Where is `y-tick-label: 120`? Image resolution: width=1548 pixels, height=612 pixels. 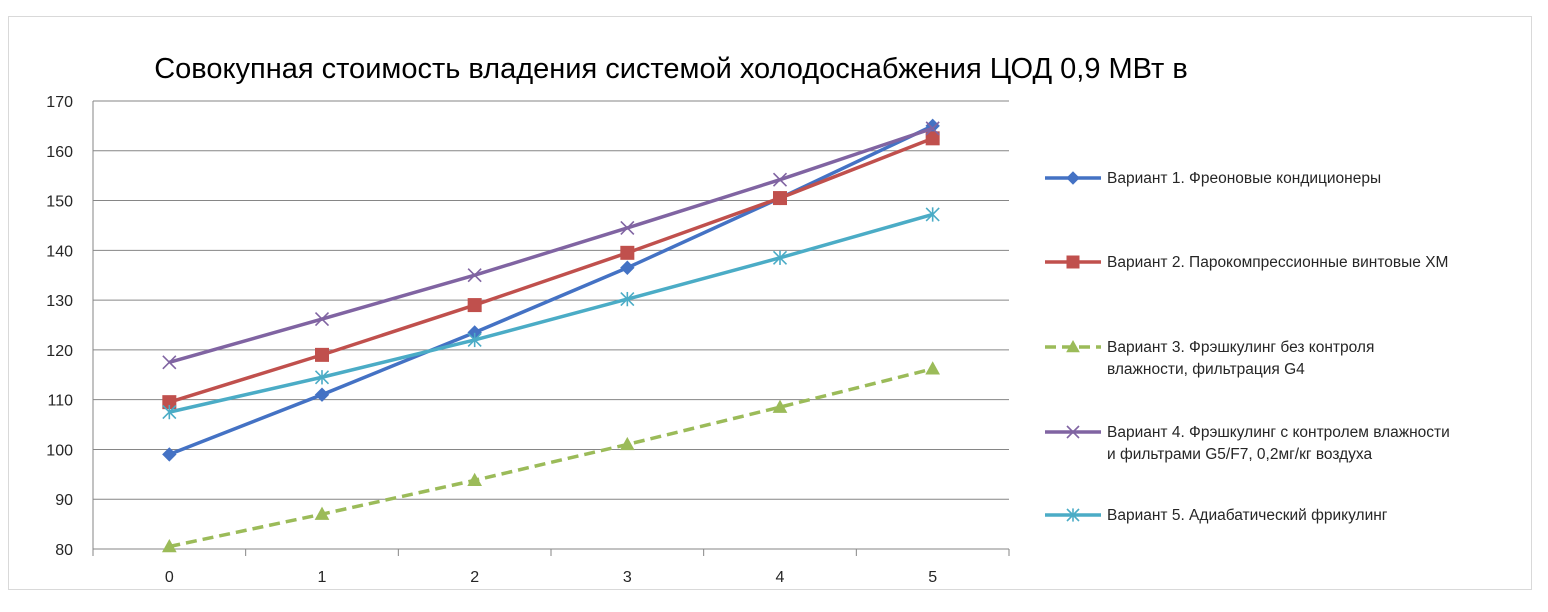 y-tick-label: 120 is located at coordinates (59, 351).